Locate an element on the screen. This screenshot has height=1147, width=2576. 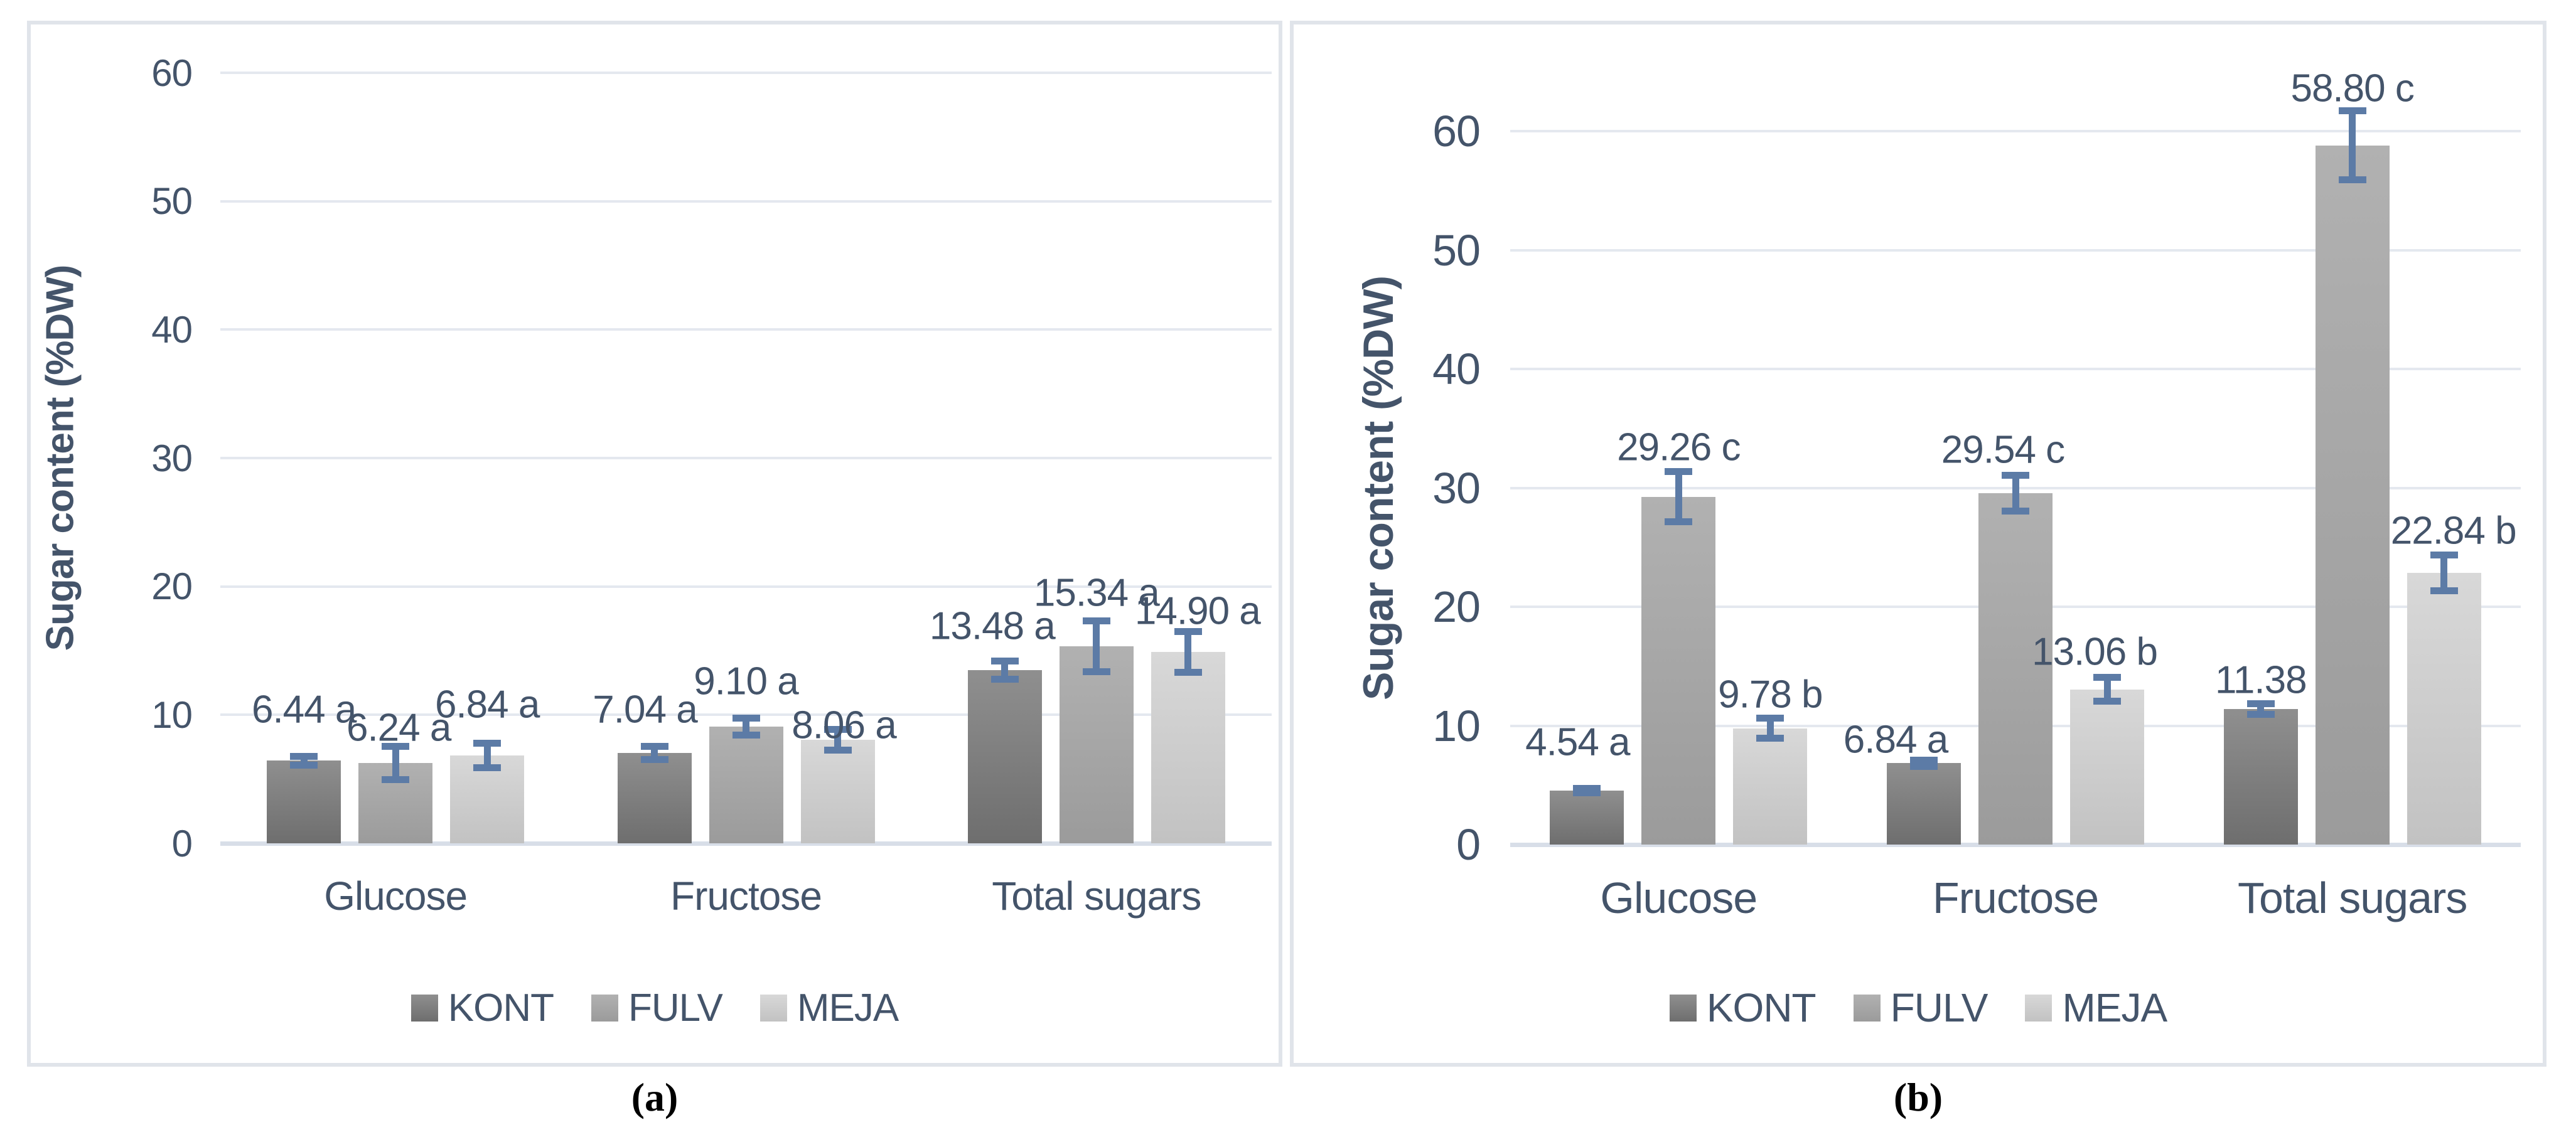
legend-item-kont: KONT is located at coordinates (482, 1008).